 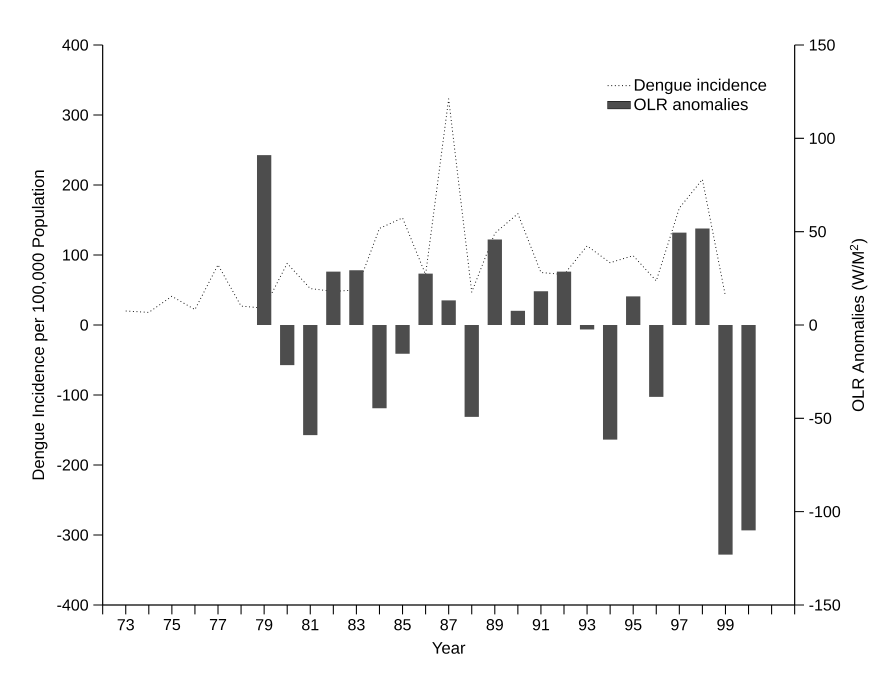 I want to click on x-tick-label: 93, so click(x=587, y=624).